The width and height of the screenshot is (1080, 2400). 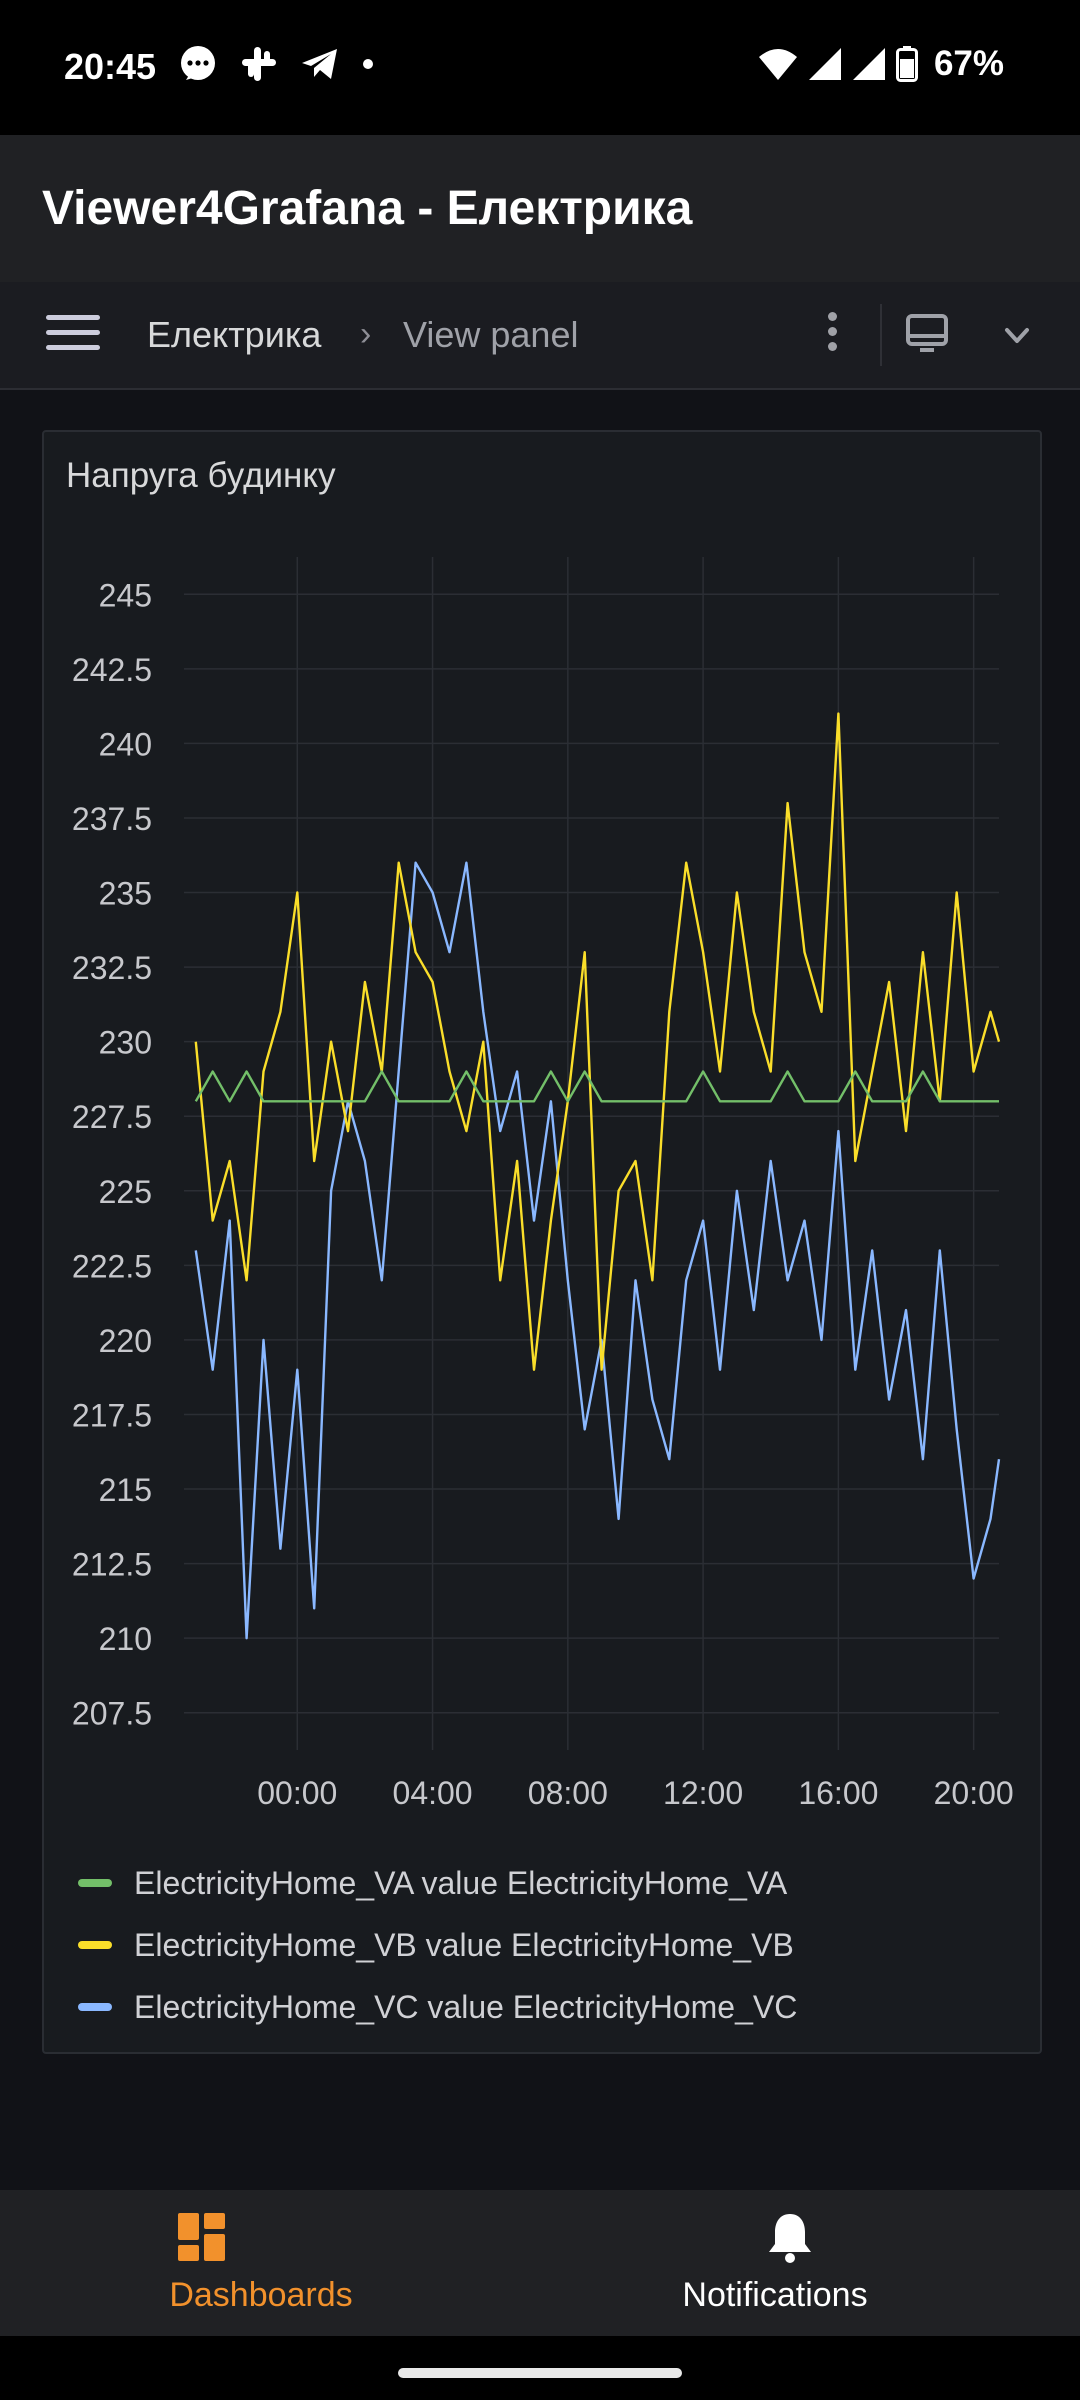 What do you see at coordinates (261, 2295) in the screenshot?
I see `nav-dashboards-label: Dashboards` at bounding box center [261, 2295].